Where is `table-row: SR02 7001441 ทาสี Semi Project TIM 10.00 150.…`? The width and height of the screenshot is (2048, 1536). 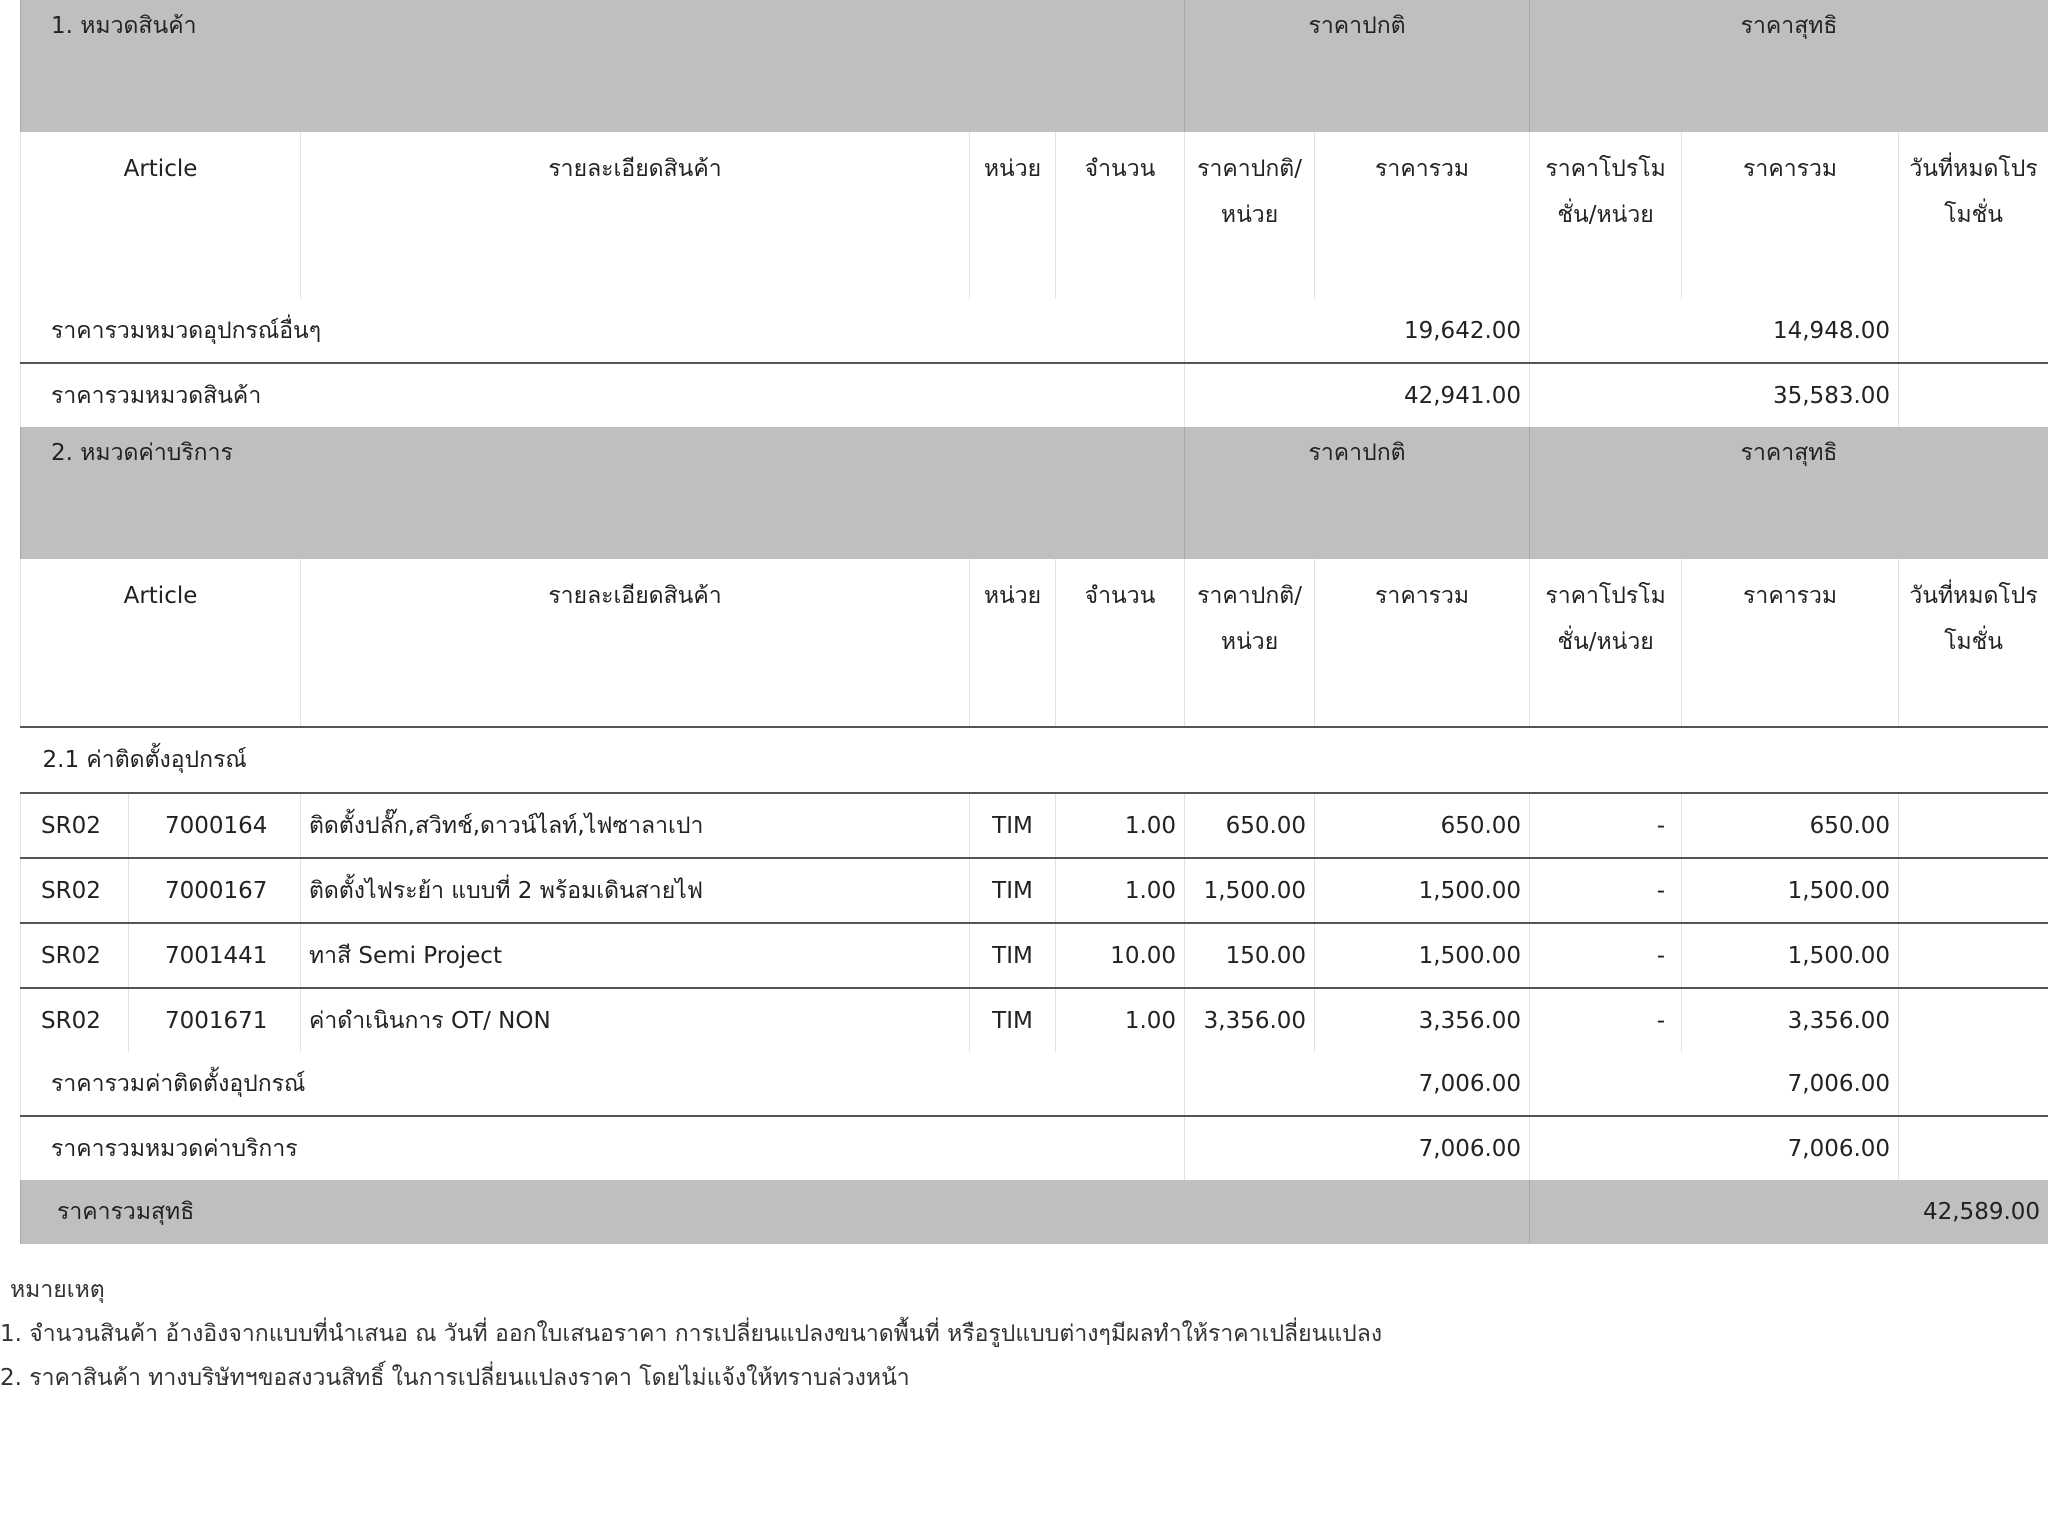
table-row: SR02 7001441 ทาสี Semi Project TIM 10.00 150.… is located at coordinates (1034, 955).